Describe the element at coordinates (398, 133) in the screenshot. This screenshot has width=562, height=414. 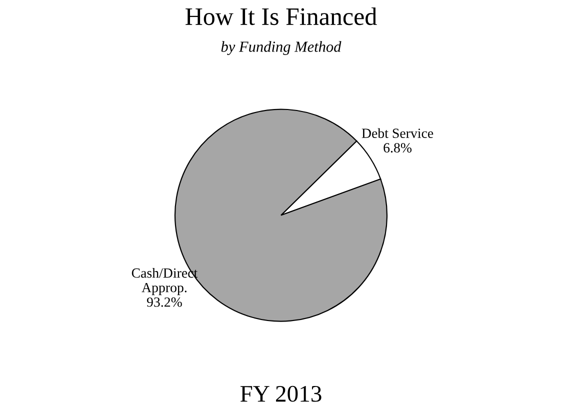
I see `slice-label: Debt Service` at that location.